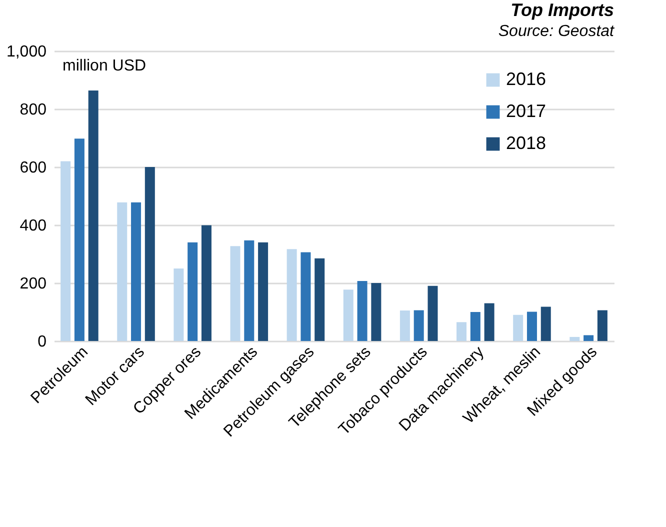 The height and width of the screenshot is (527, 666). I want to click on y-tick-label: 200, so click(33, 284).